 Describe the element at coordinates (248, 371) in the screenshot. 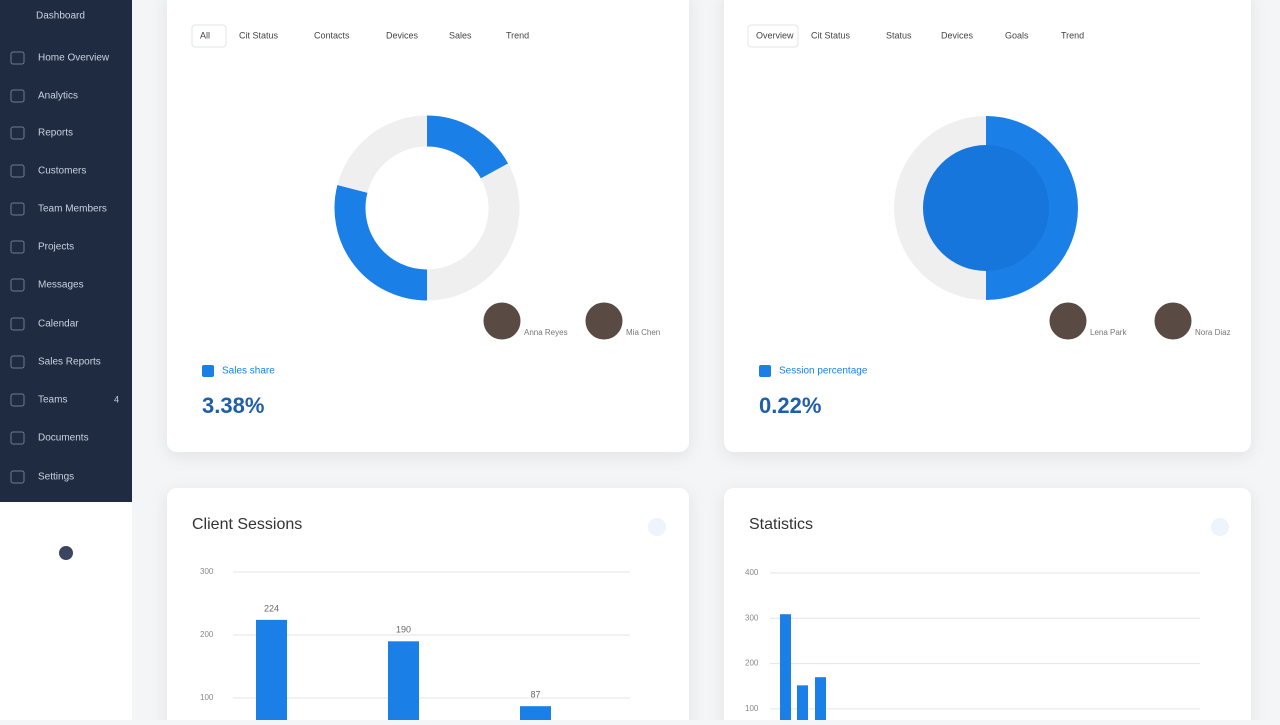

I see `legend-label: Sales share` at that location.